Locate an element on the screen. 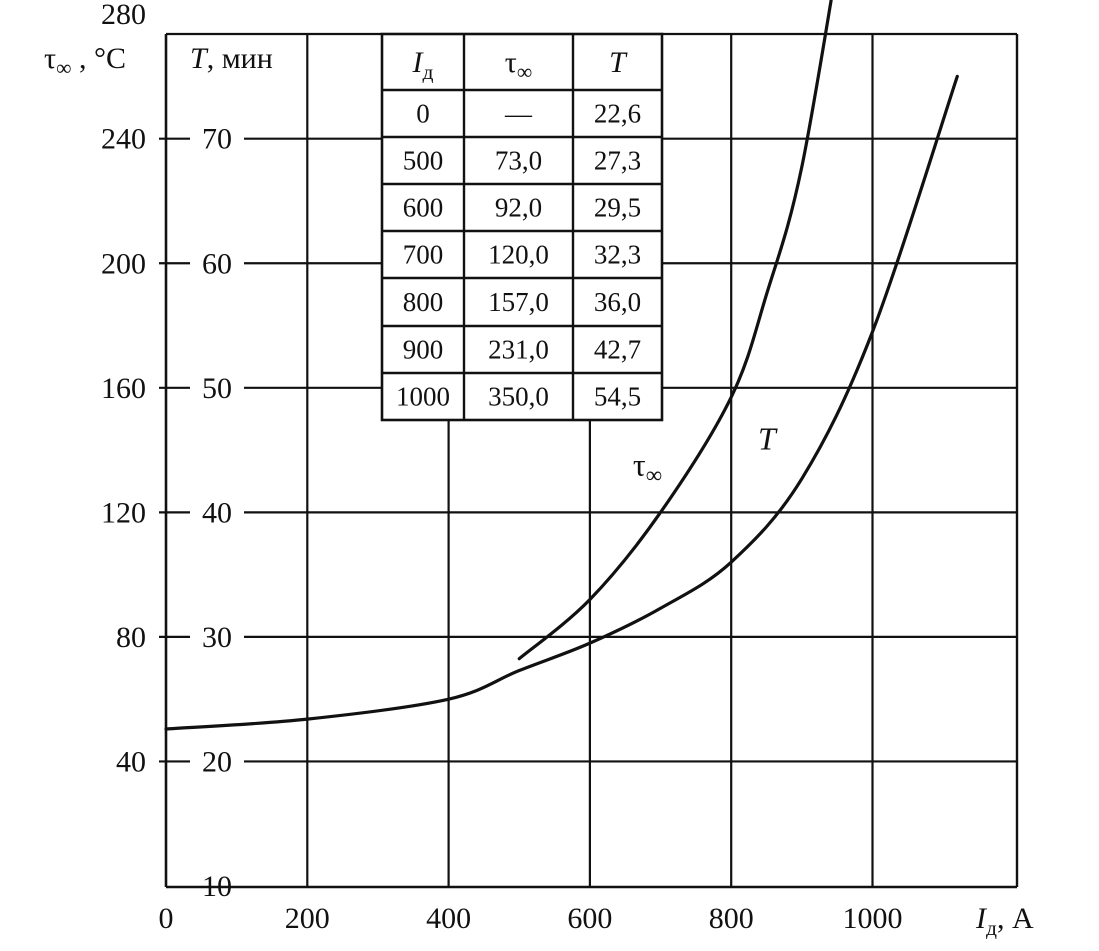 The width and height of the screenshot is (1099, 951). table-header-cell: Iд is located at coordinates (423, 65).